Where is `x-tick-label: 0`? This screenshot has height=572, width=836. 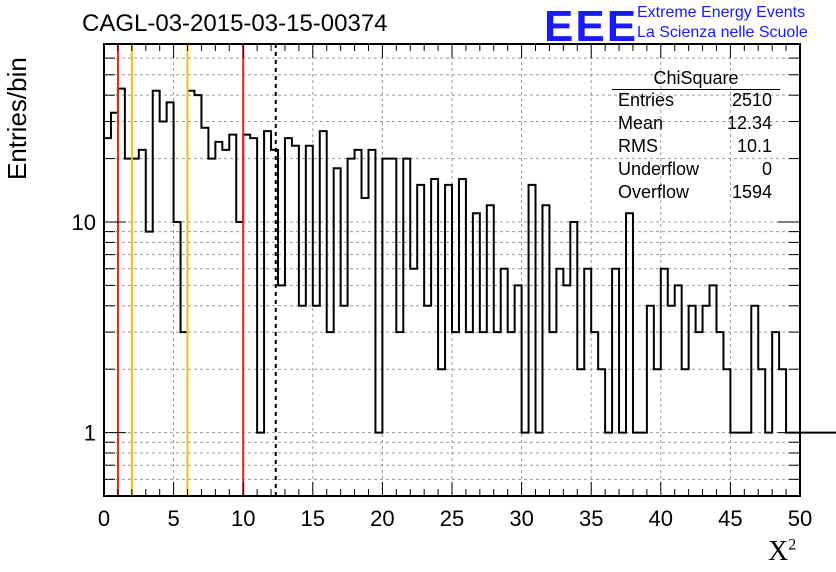 x-tick-label: 0 is located at coordinates (104, 518).